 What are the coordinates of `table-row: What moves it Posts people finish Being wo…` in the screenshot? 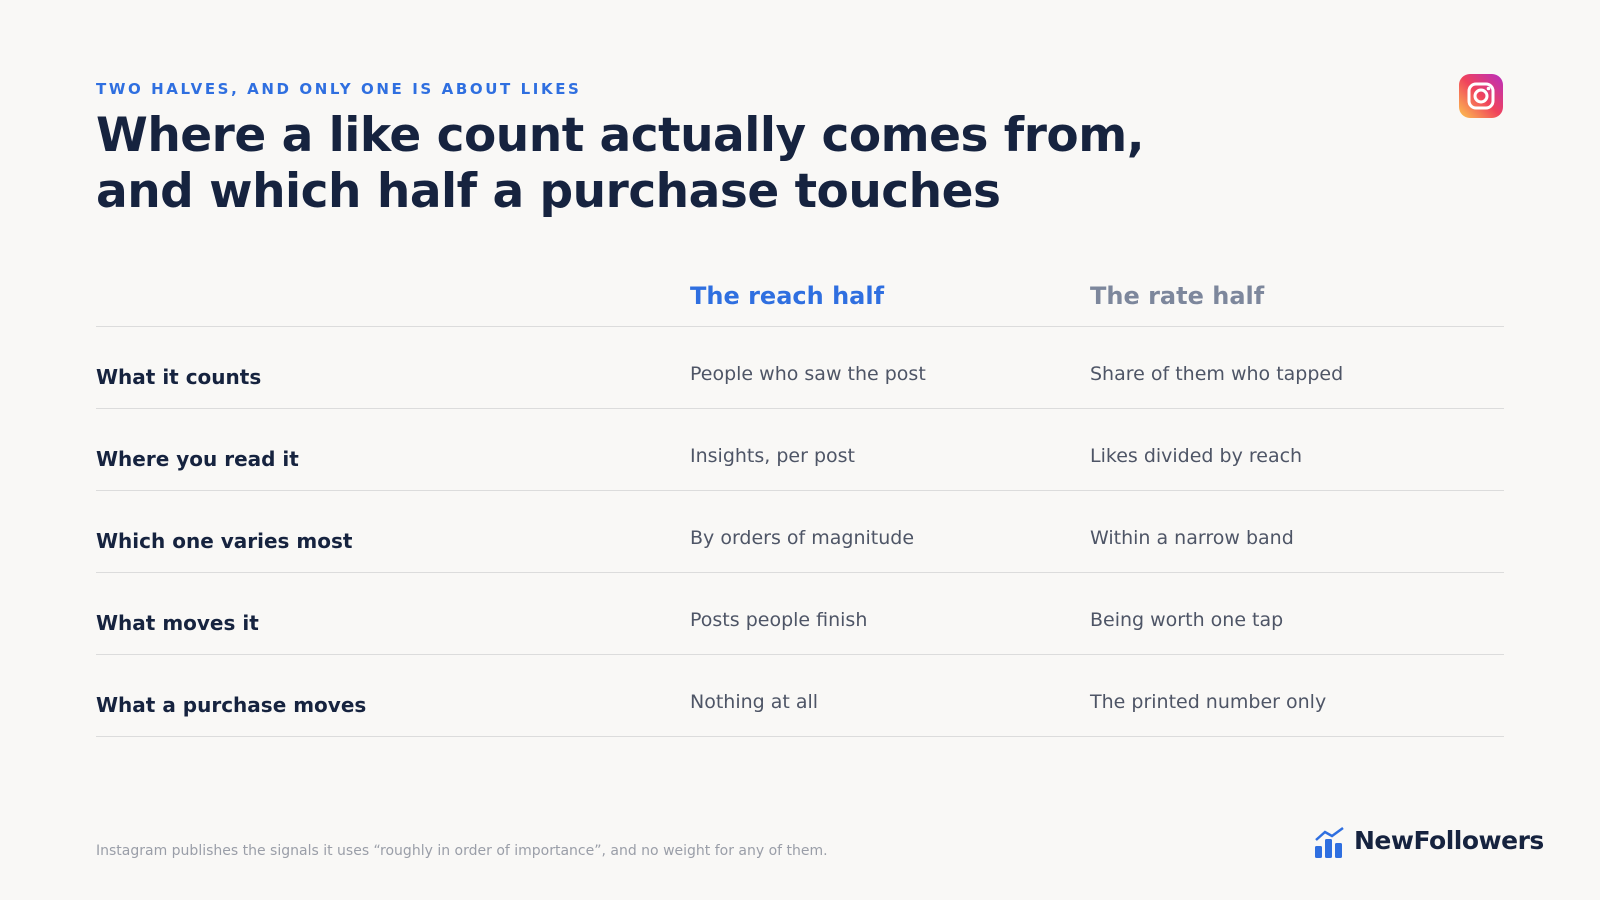 It's located at (800, 614).